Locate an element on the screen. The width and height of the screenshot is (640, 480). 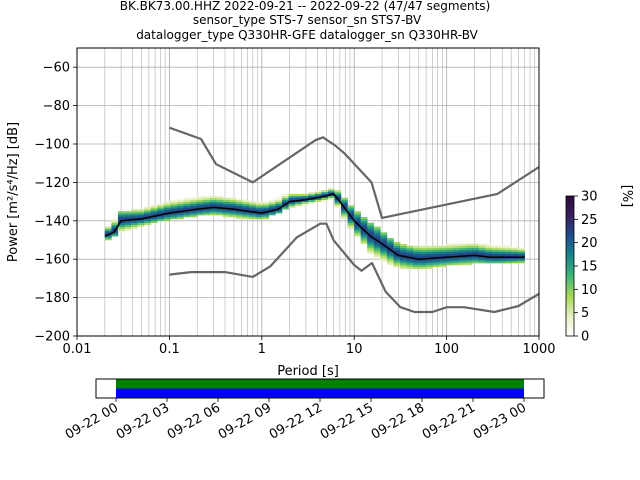
colorbar-tick-label: 25 is located at coordinates (589, 220).